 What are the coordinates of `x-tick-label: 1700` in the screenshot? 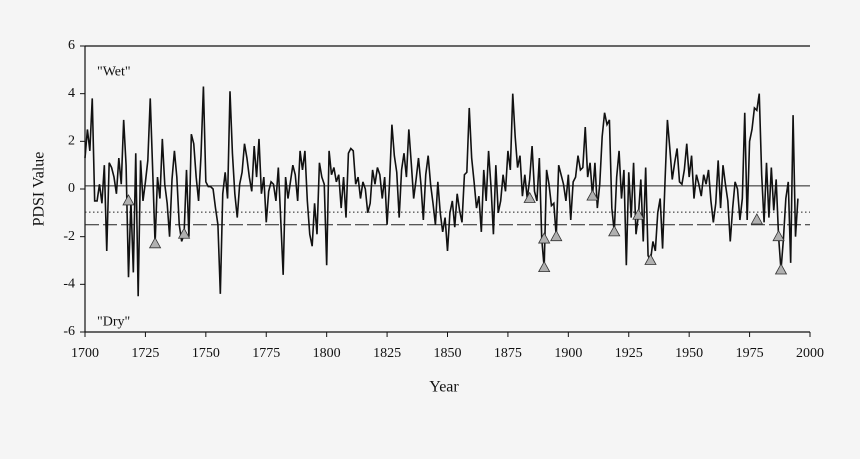 It's located at (85, 353).